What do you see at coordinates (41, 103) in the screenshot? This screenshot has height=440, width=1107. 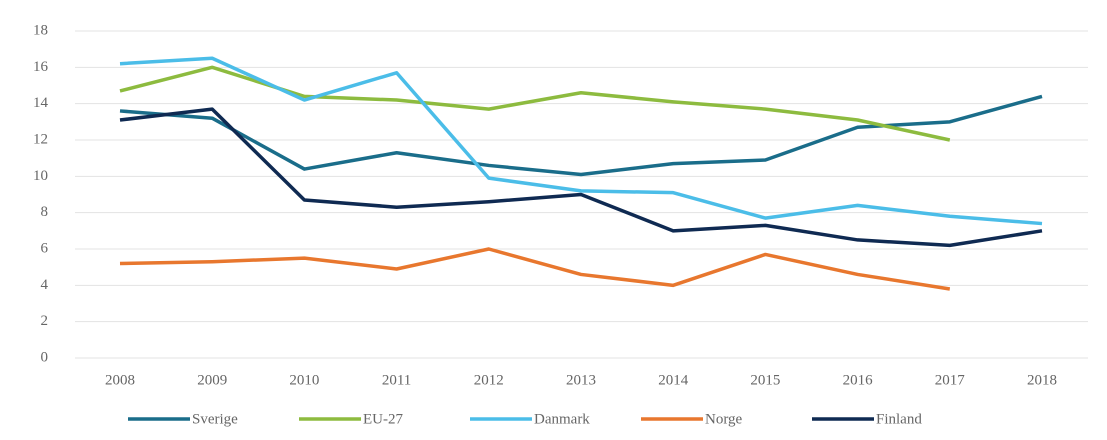 I see `y-tick-label: 14` at bounding box center [41, 103].